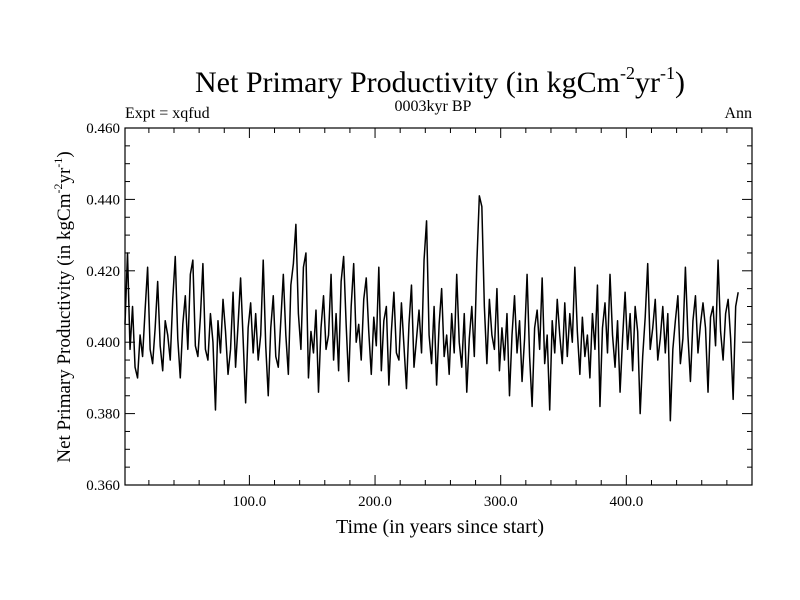  Describe the element at coordinates (440, 81) in the screenshot. I see `chart-title: Net Primary Productivity (in kgCm-2yr-1)` at that location.